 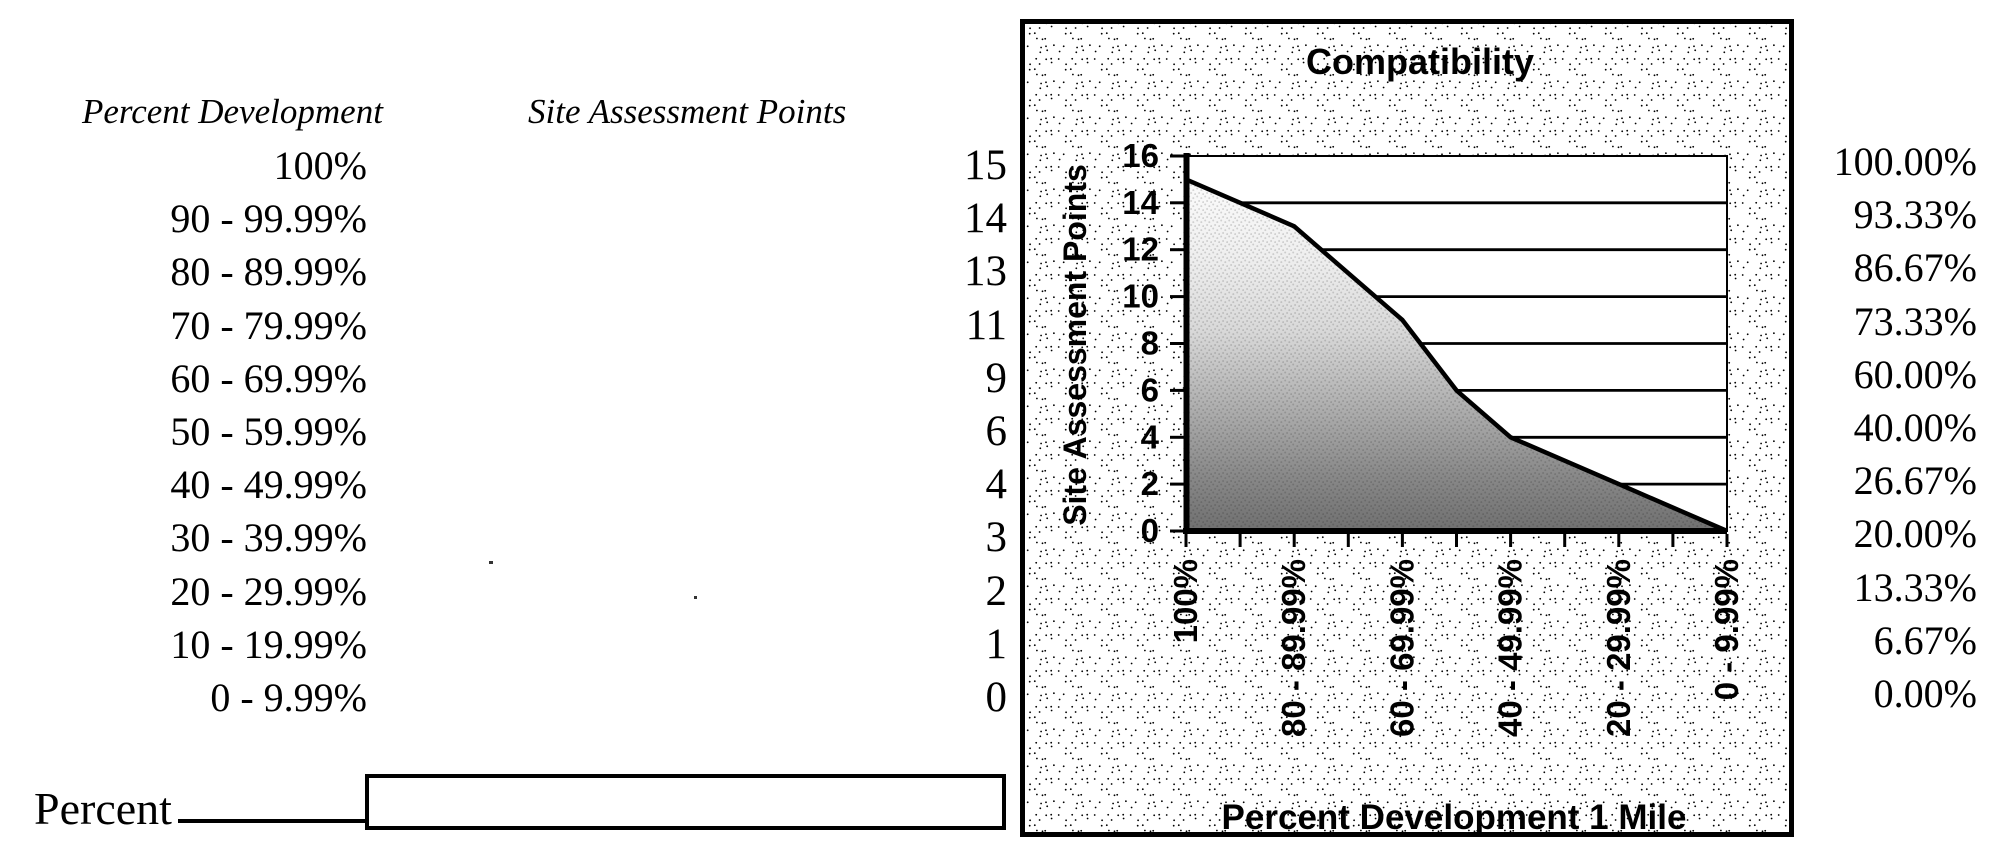 I want to click on svg-text: Site Assessment Points, so click(x=1075, y=345).